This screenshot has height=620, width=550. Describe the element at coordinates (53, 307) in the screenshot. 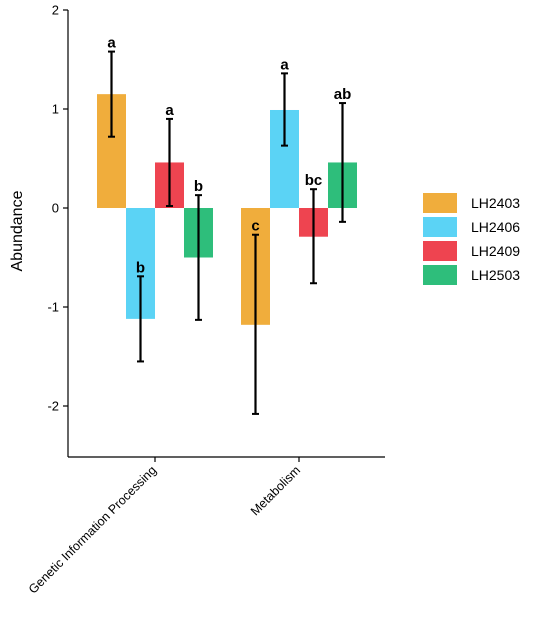

I see `y-tick-label: -1` at that location.